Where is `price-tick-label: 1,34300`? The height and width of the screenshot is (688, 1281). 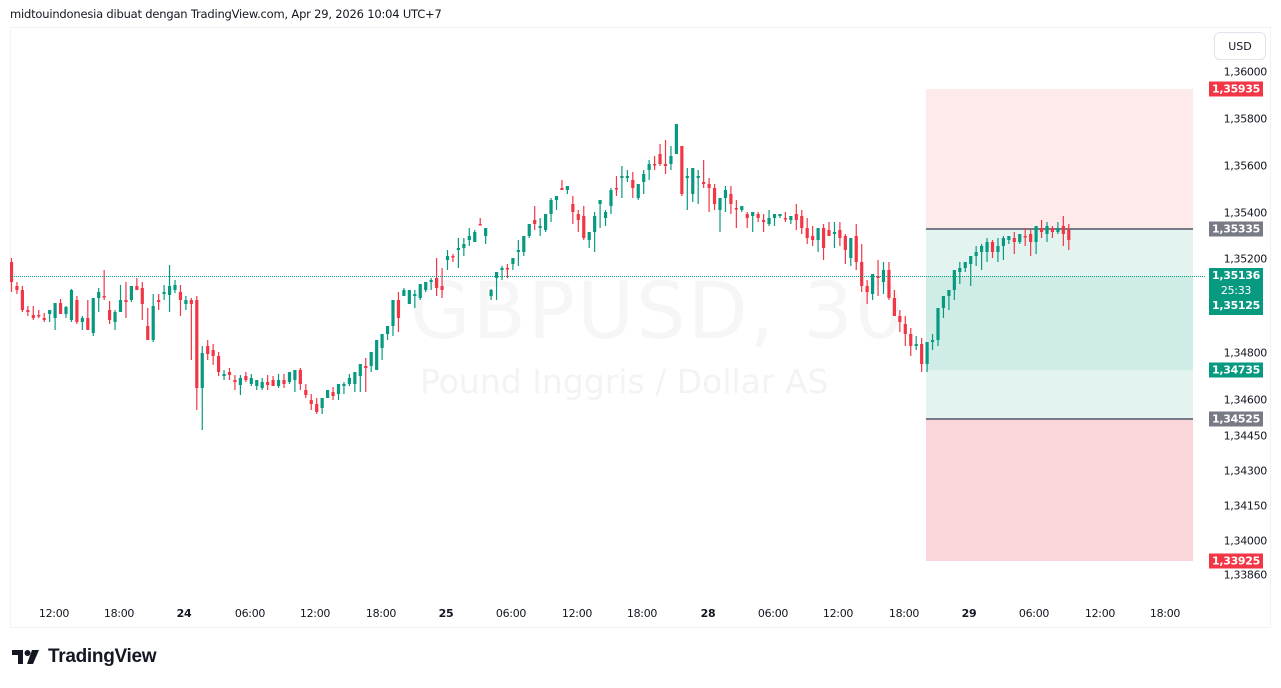 price-tick-label: 1,34300 is located at coordinates (1245, 471).